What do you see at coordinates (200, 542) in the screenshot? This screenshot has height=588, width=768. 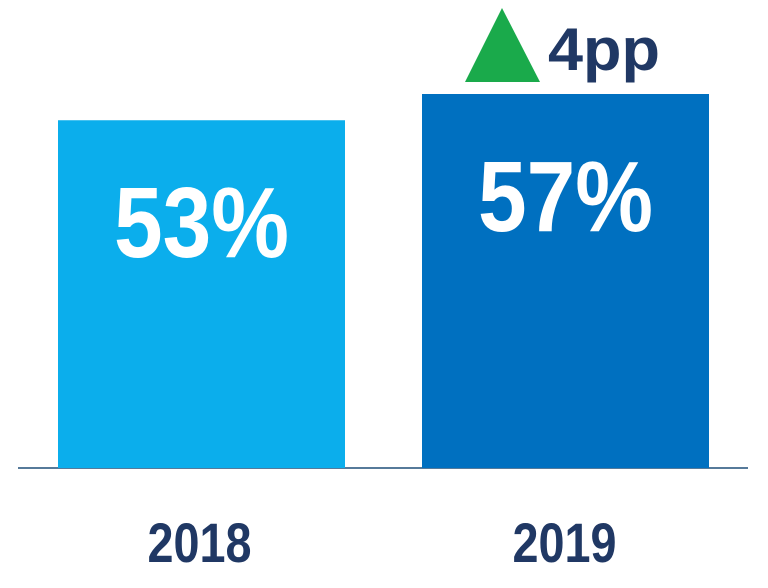 I see `x-tick-label: 2018` at bounding box center [200, 542].